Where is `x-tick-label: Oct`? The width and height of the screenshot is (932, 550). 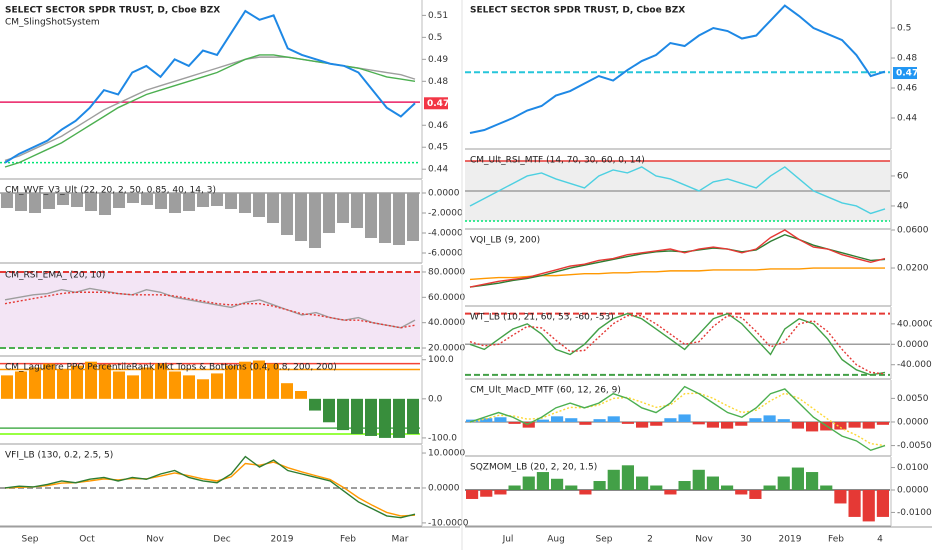
x-tick-label: Oct is located at coordinates (87, 540).